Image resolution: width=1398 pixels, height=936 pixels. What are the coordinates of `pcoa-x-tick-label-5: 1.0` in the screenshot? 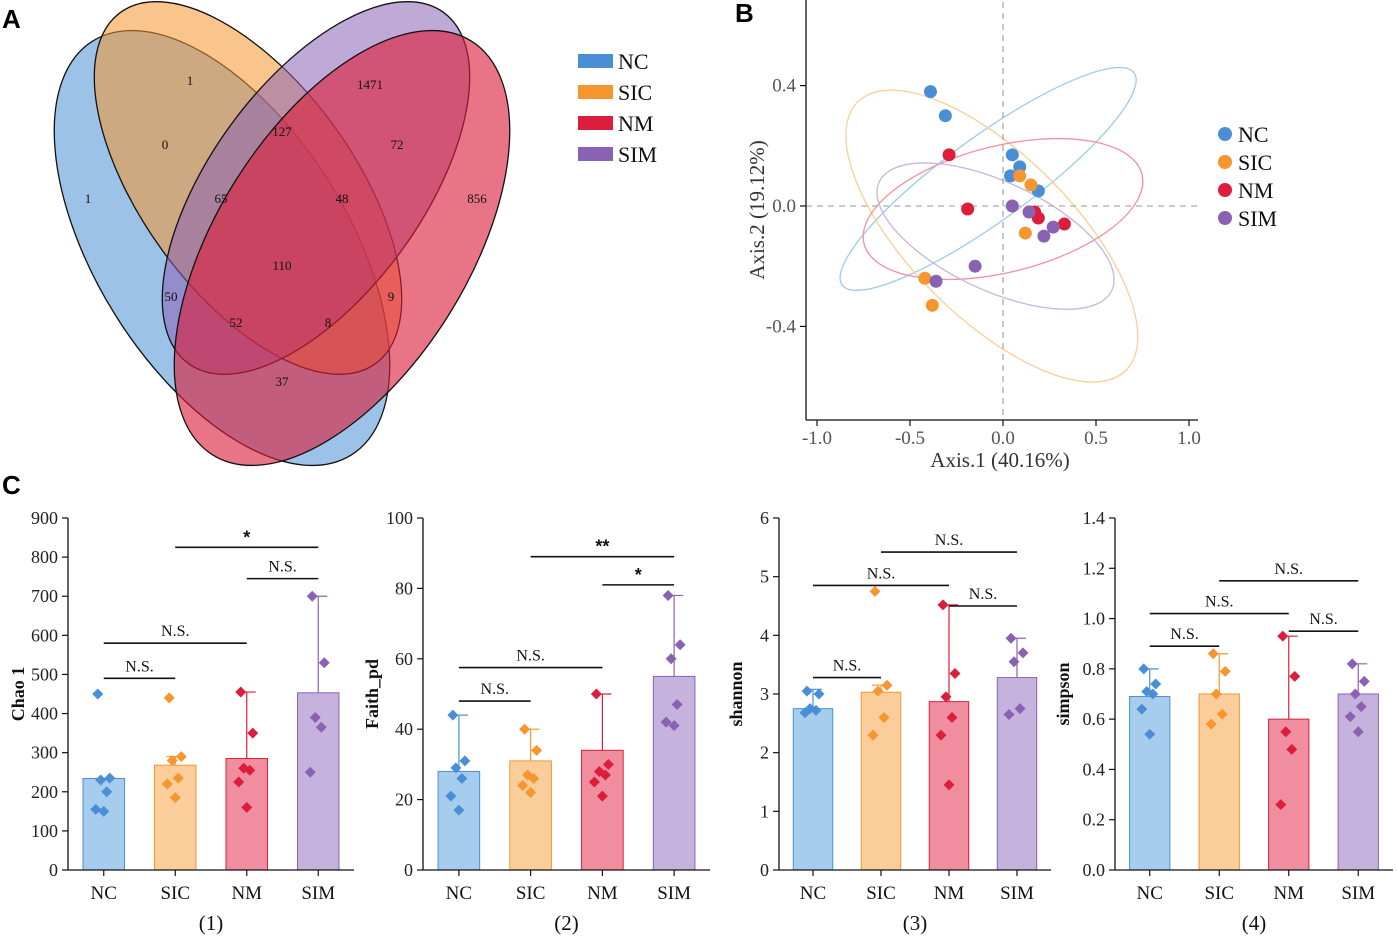 It's located at (1189, 438).